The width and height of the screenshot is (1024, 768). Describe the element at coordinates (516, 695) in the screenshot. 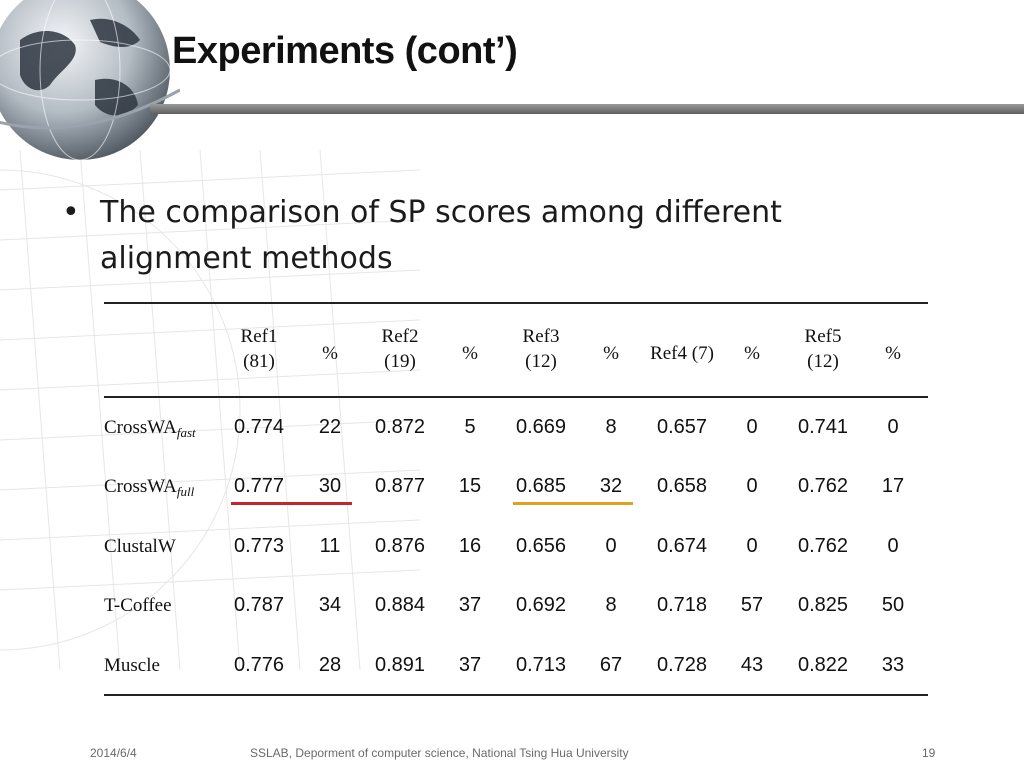

I see `table-bottom-rule` at that location.